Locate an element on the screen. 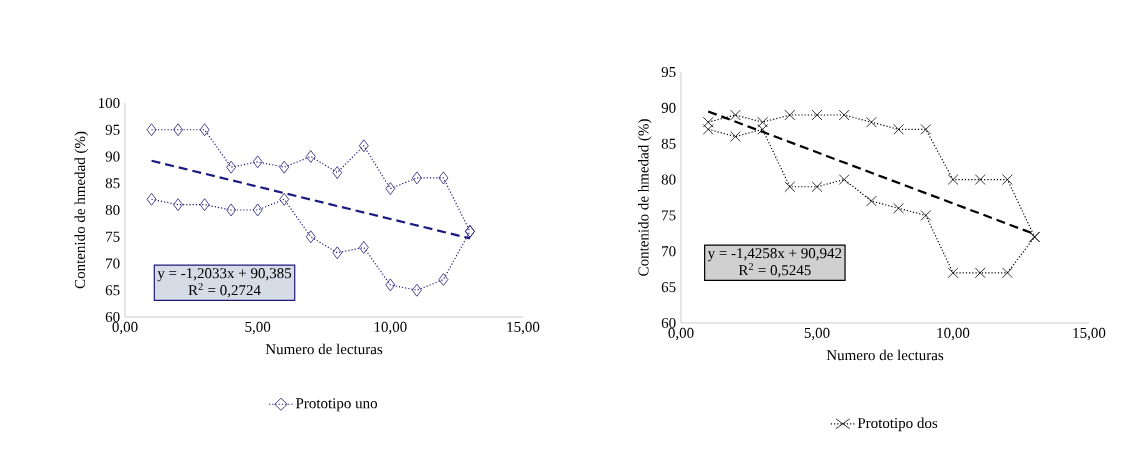 This screenshot has width=1131, height=470. y-tick-label: 100 is located at coordinates (109, 103).